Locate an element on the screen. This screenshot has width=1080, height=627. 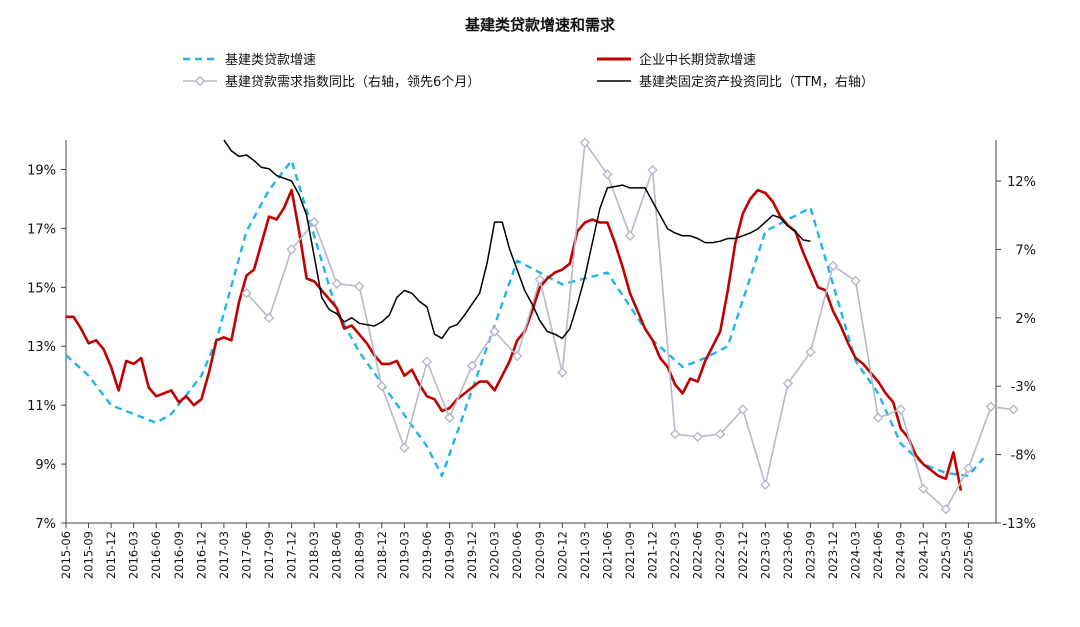
x-tick-label: 2019-09 is located at coordinates (450, 555).